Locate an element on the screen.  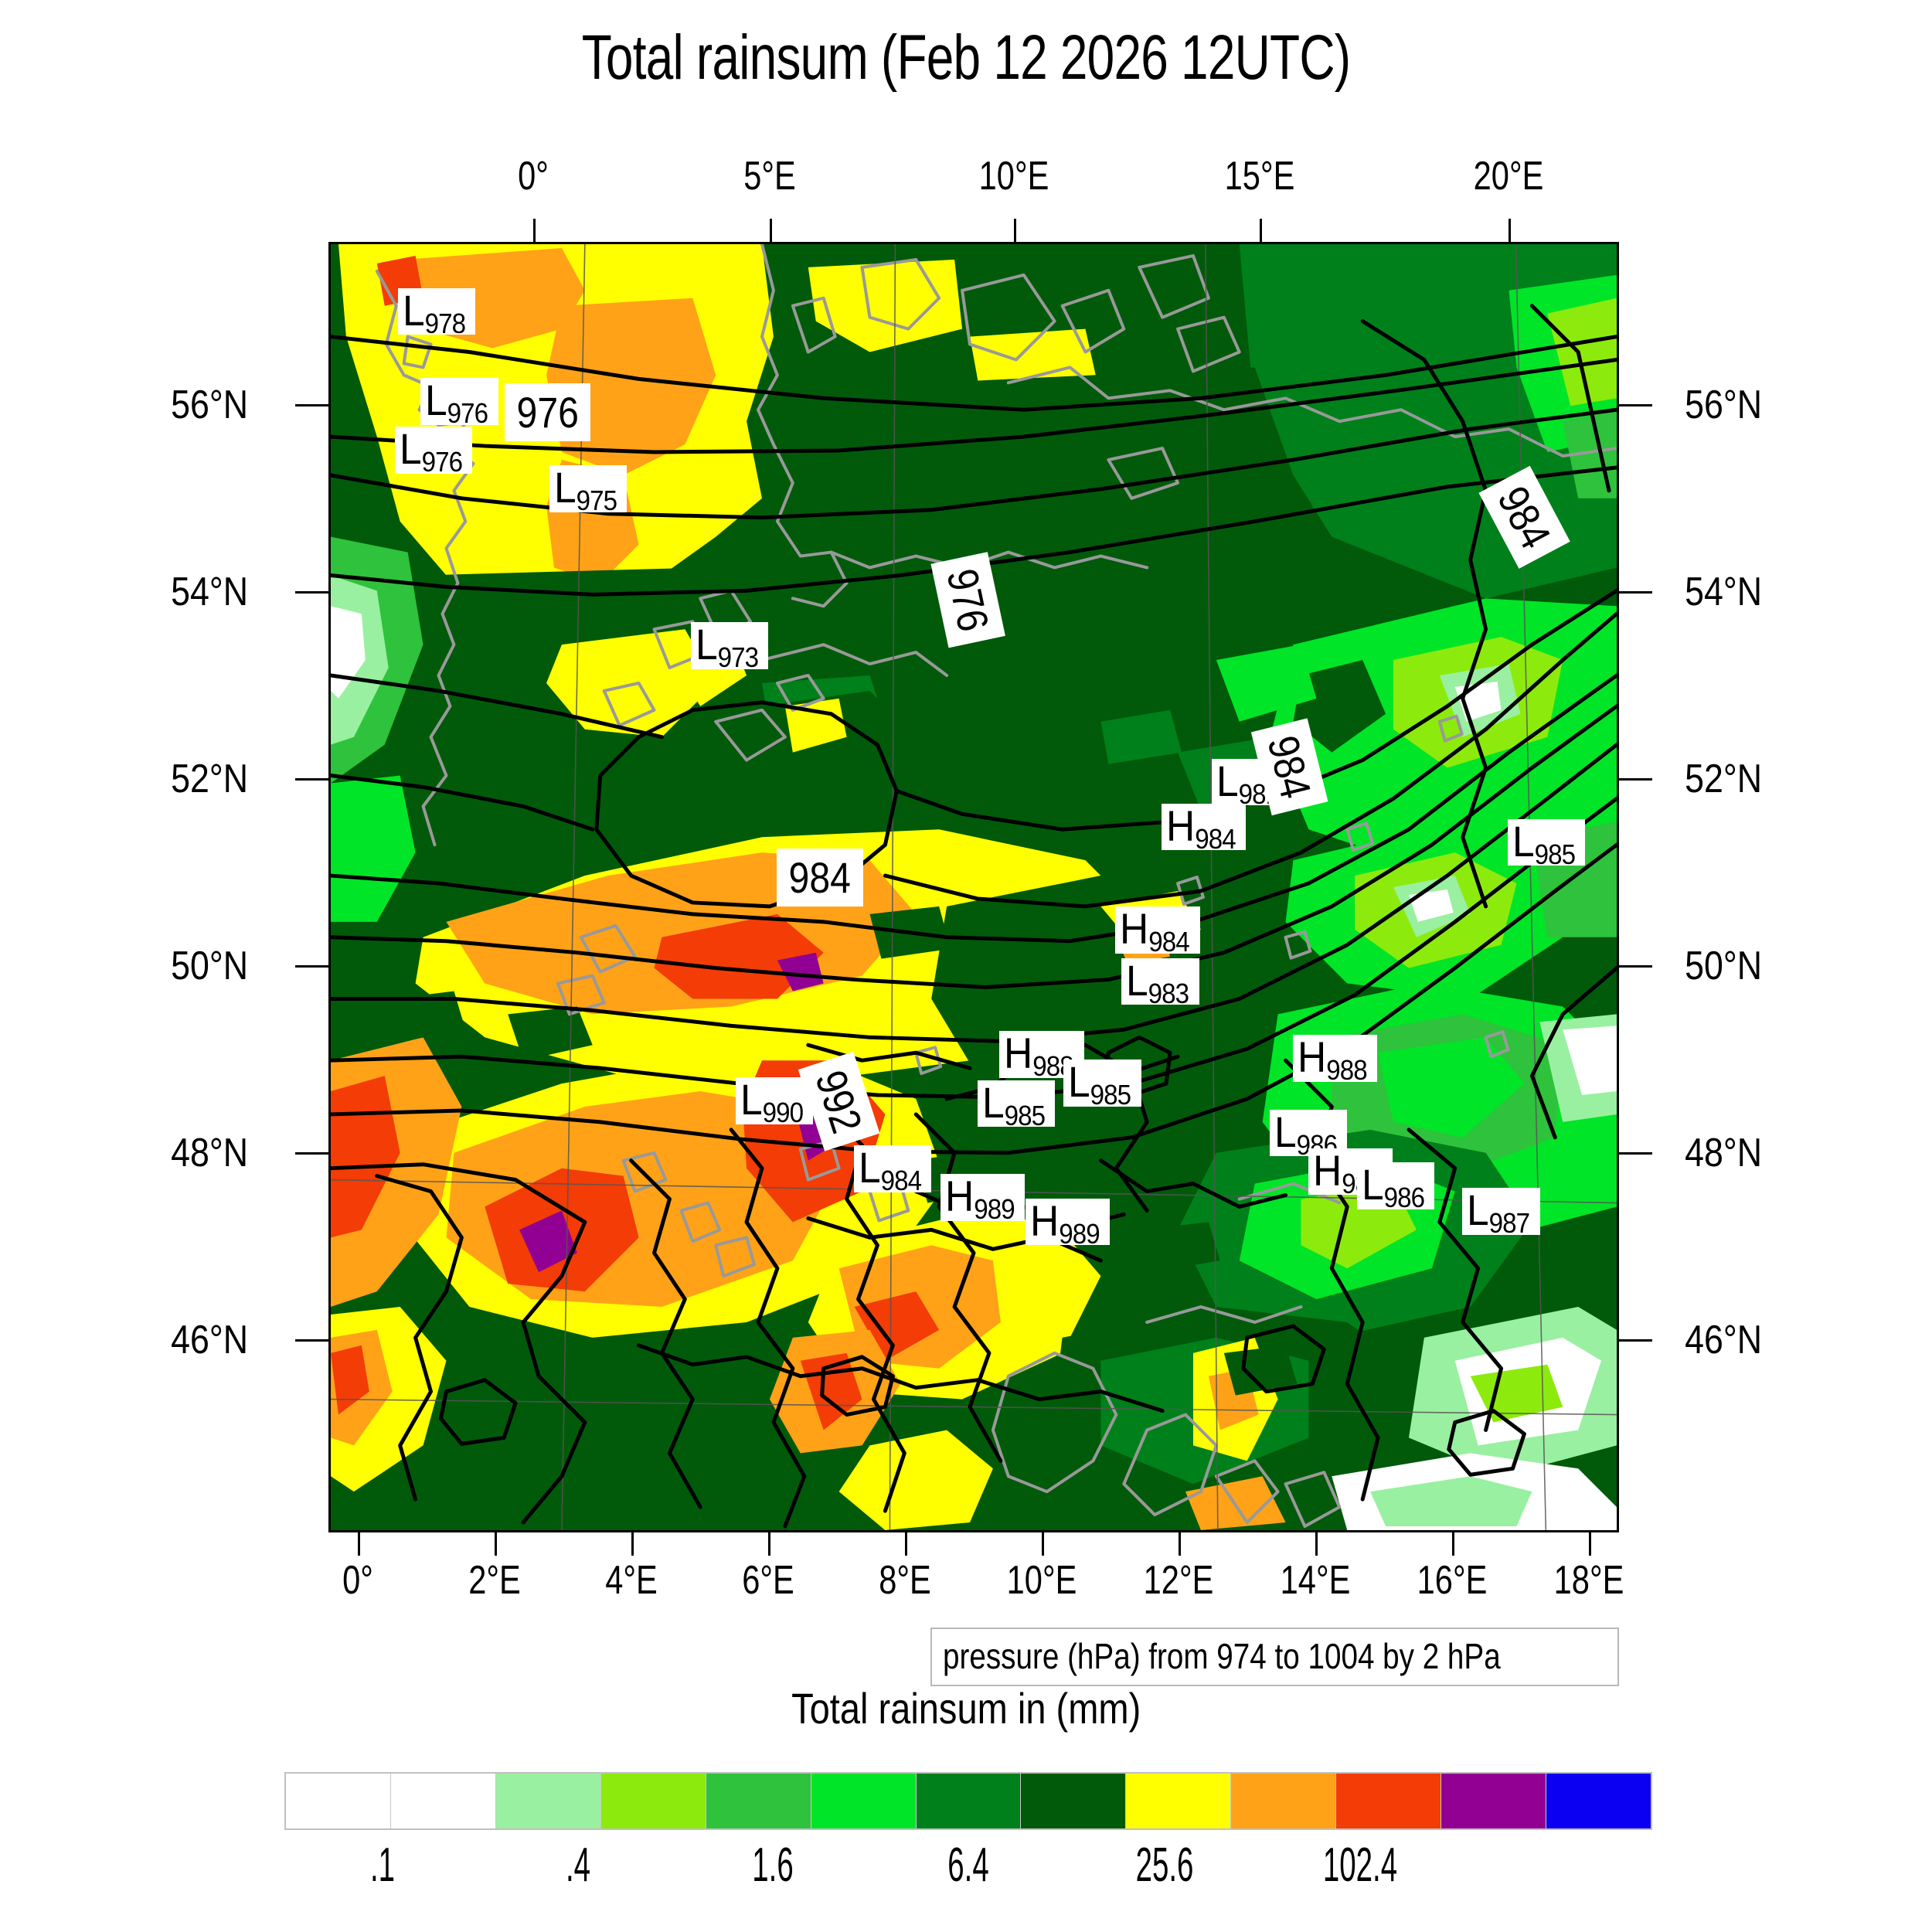
axis-tick-bottom: 2°E is located at coordinates (495, 1581).